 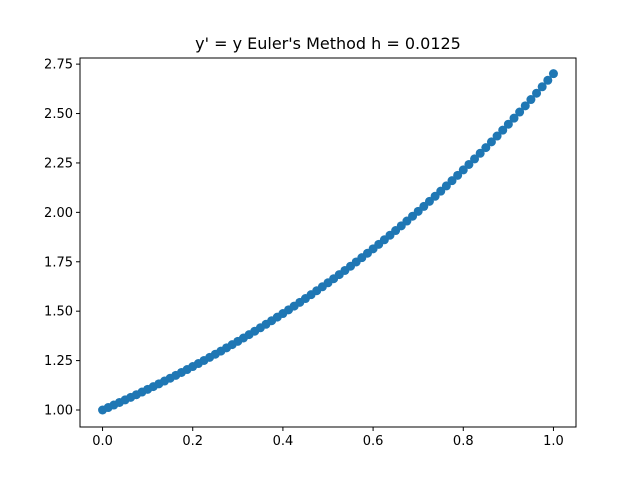 What do you see at coordinates (58, 361) in the screenshot?
I see `y-tick-label: 1.25` at bounding box center [58, 361].